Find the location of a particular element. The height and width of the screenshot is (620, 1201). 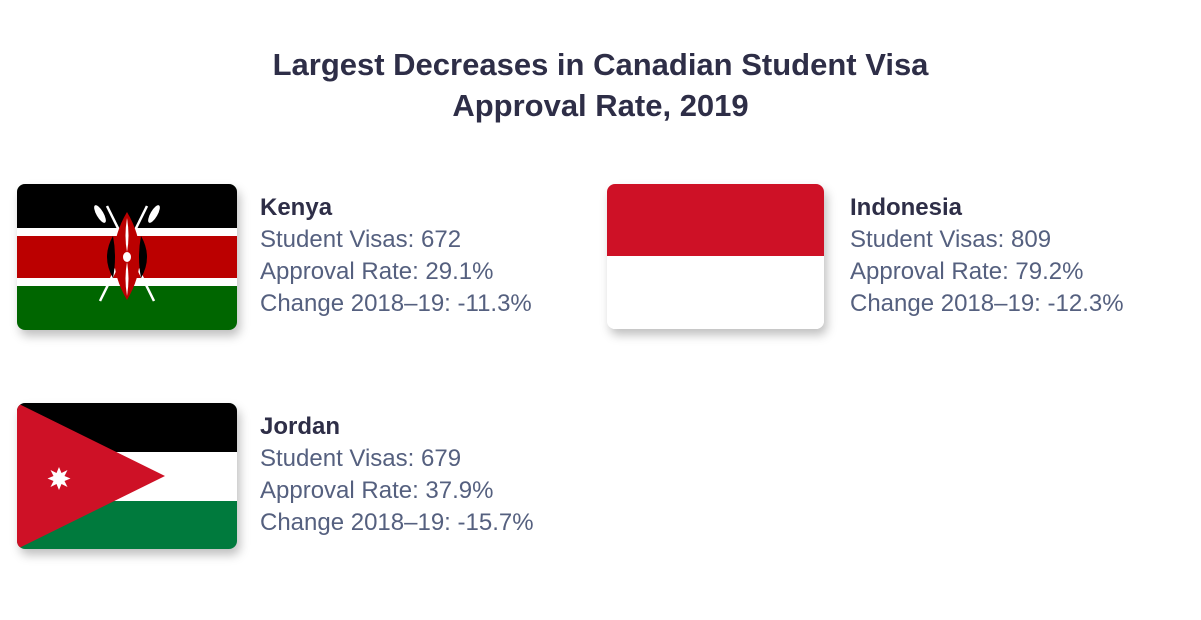

country-name: Indonesia is located at coordinates (906, 207).